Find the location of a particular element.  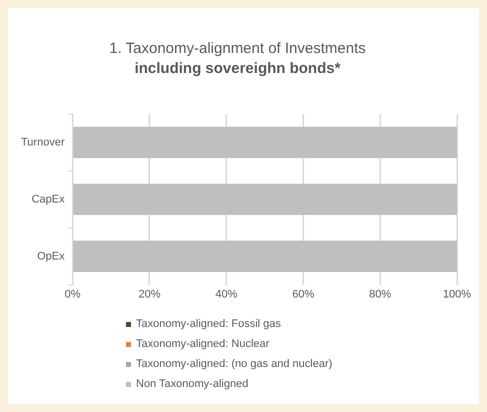

x-tick-label: 80% is located at coordinates (380, 294).